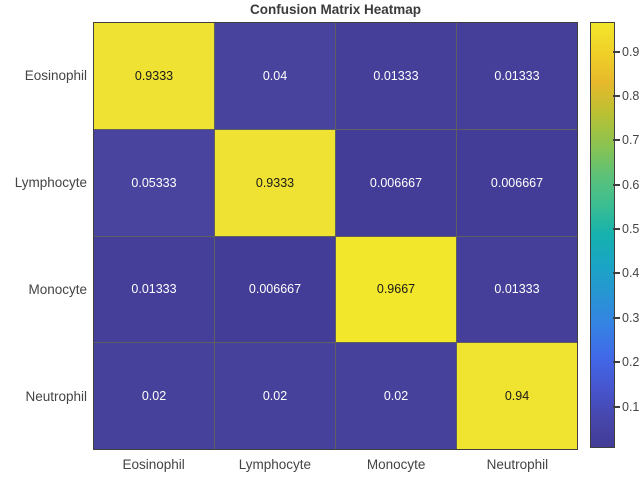  What do you see at coordinates (631, 273) in the screenshot?
I see `colorbar-tick-label: 0.4` at bounding box center [631, 273].